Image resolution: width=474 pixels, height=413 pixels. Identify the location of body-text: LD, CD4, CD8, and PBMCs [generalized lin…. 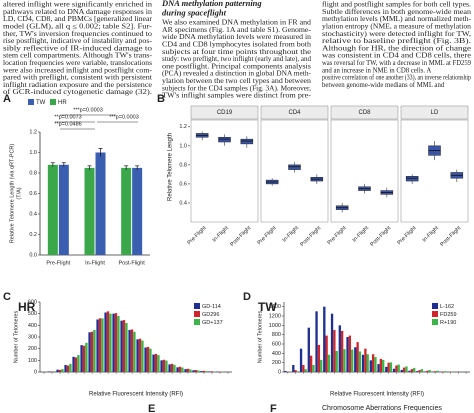
(78, 19).